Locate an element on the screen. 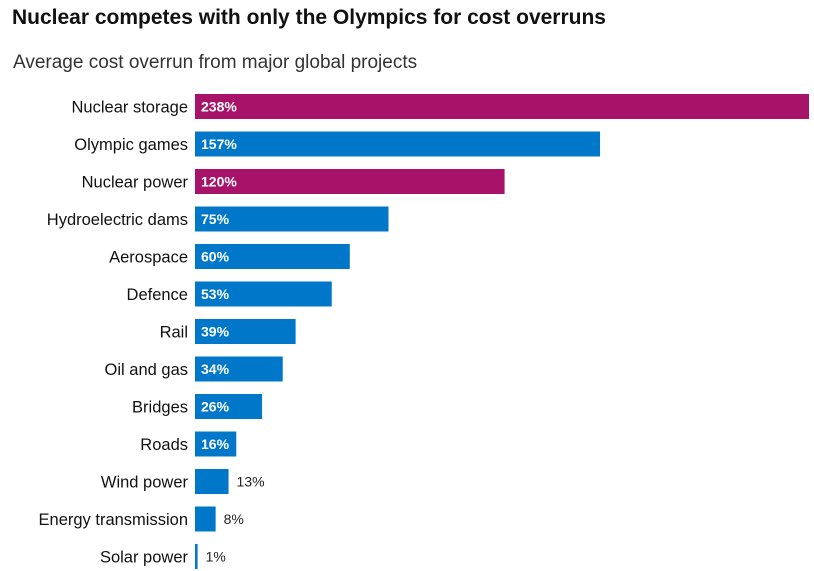 The height and width of the screenshot is (571, 814). data-label: 60% is located at coordinates (215, 257).